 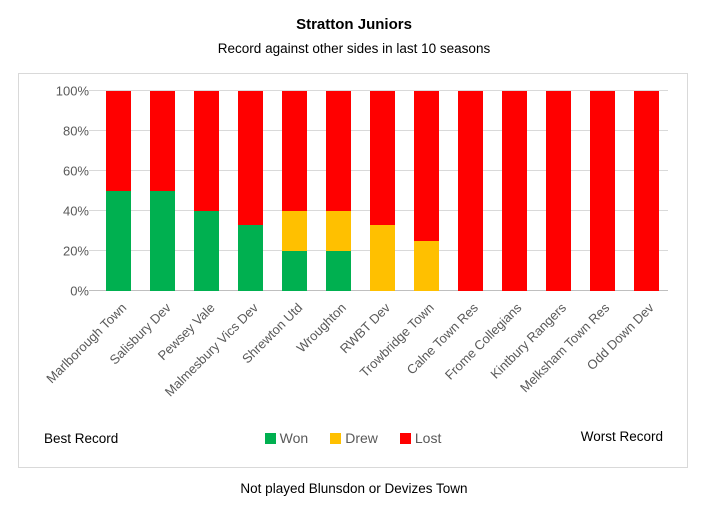 I want to click on x-tick-label: Frome Collegians, so click(x=483, y=341).